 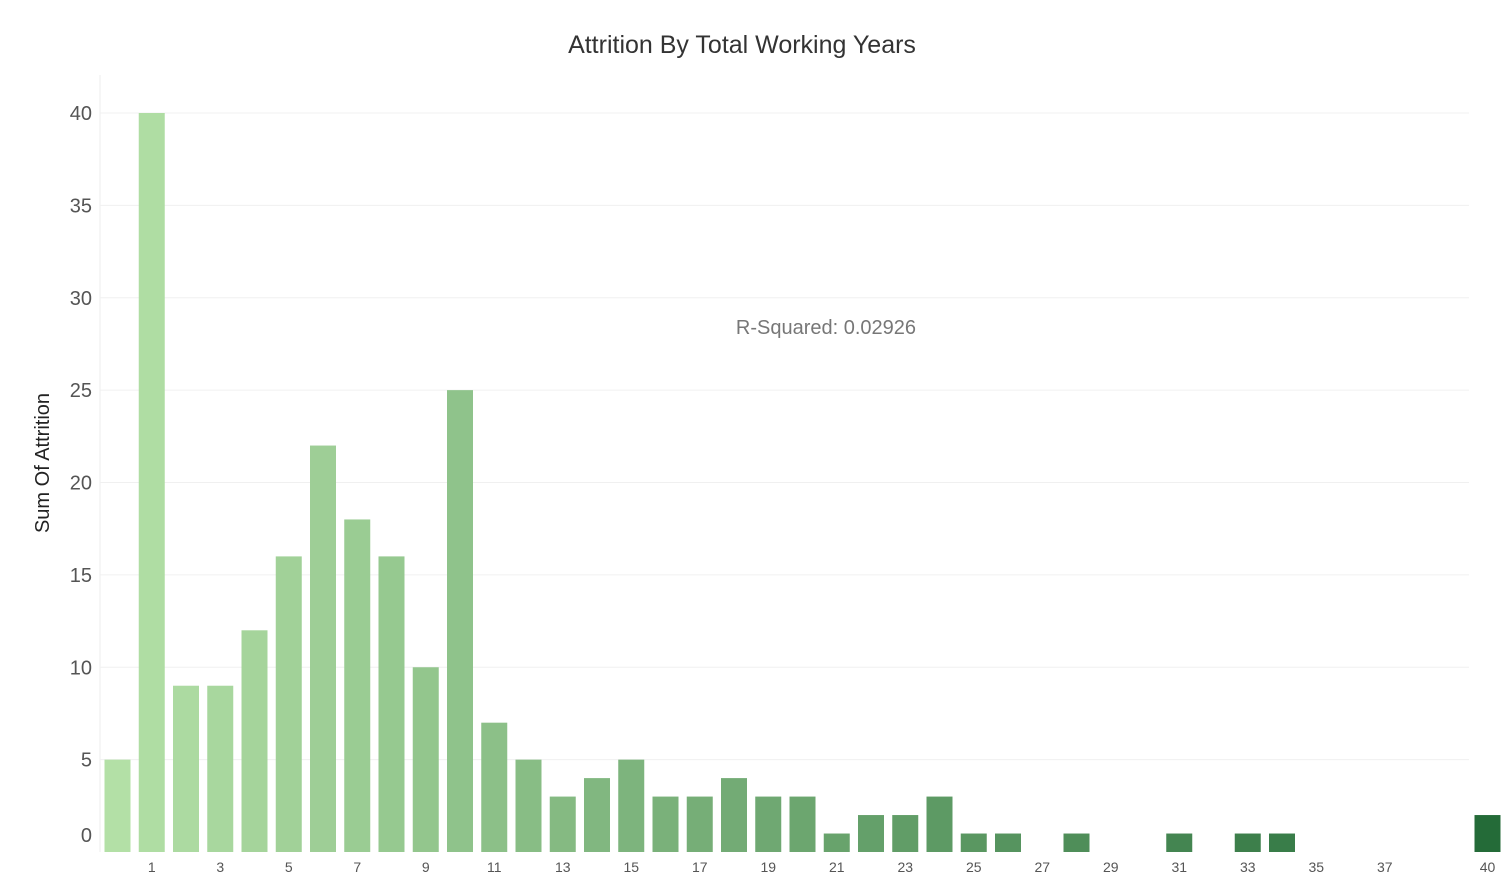 I want to click on x-tick-label: 17, so click(x=700, y=867).